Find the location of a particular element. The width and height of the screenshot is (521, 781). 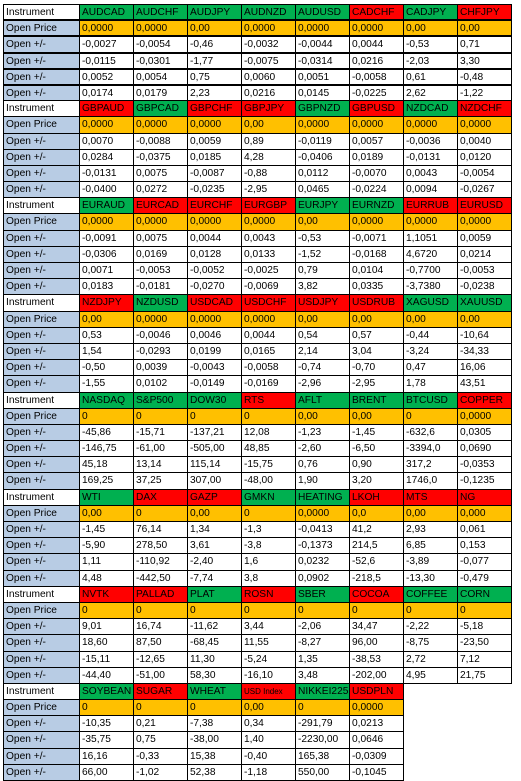

open-price-cell: 0,000 is located at coordinates (485, 513).